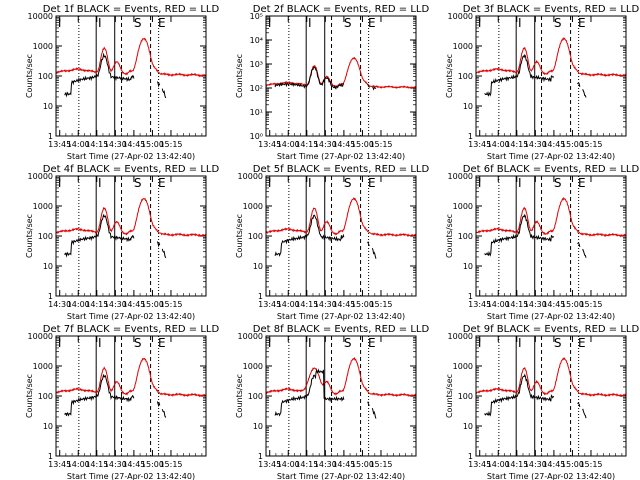 Image resolution: width=640 pixels, height=480 pixels. I want to click on panel-title: Det 7f BLACK = Events, RED = LLD, so click(131, 329).